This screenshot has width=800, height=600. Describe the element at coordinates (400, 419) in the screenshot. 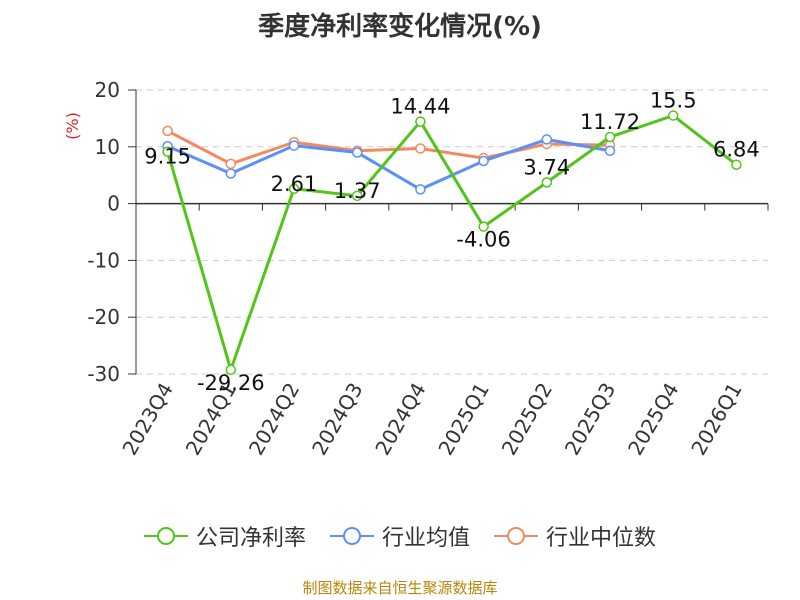

I see `x-tick-label: 2024Q4` at that location.